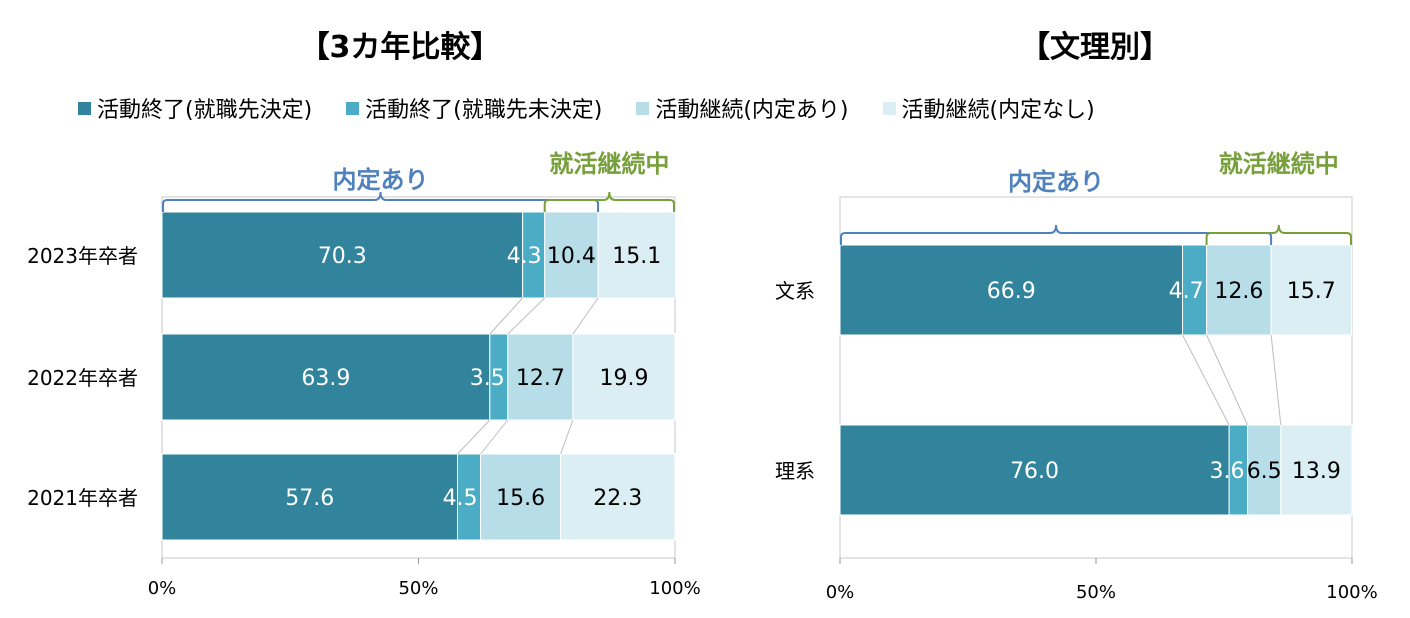 The width and height of the screenshot is (1410, 618). I want to click on legend-label: 活動継続(内定あり), so click(752, 110).